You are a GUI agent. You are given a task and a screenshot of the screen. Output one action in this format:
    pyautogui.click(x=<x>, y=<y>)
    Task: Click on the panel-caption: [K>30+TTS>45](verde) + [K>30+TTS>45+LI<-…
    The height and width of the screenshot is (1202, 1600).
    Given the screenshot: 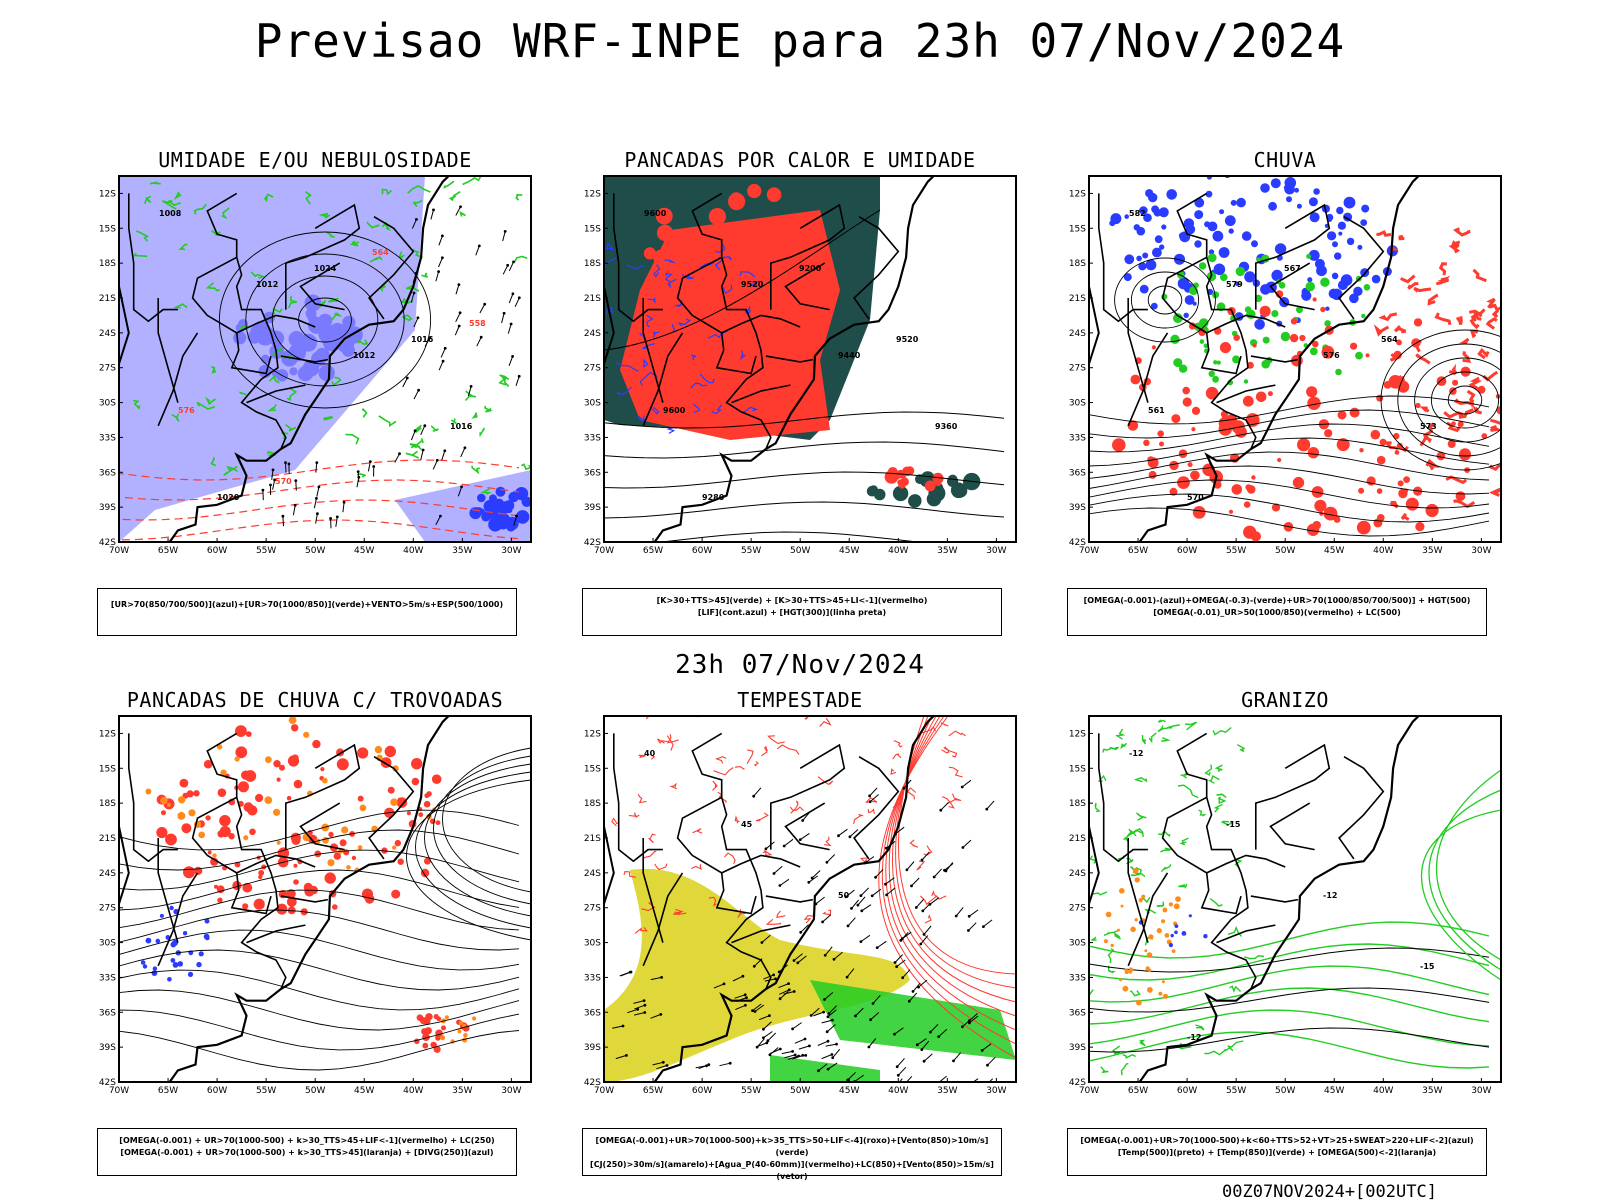 What is the action you would take?
    pyautogui.click(x=792, y=612)
    